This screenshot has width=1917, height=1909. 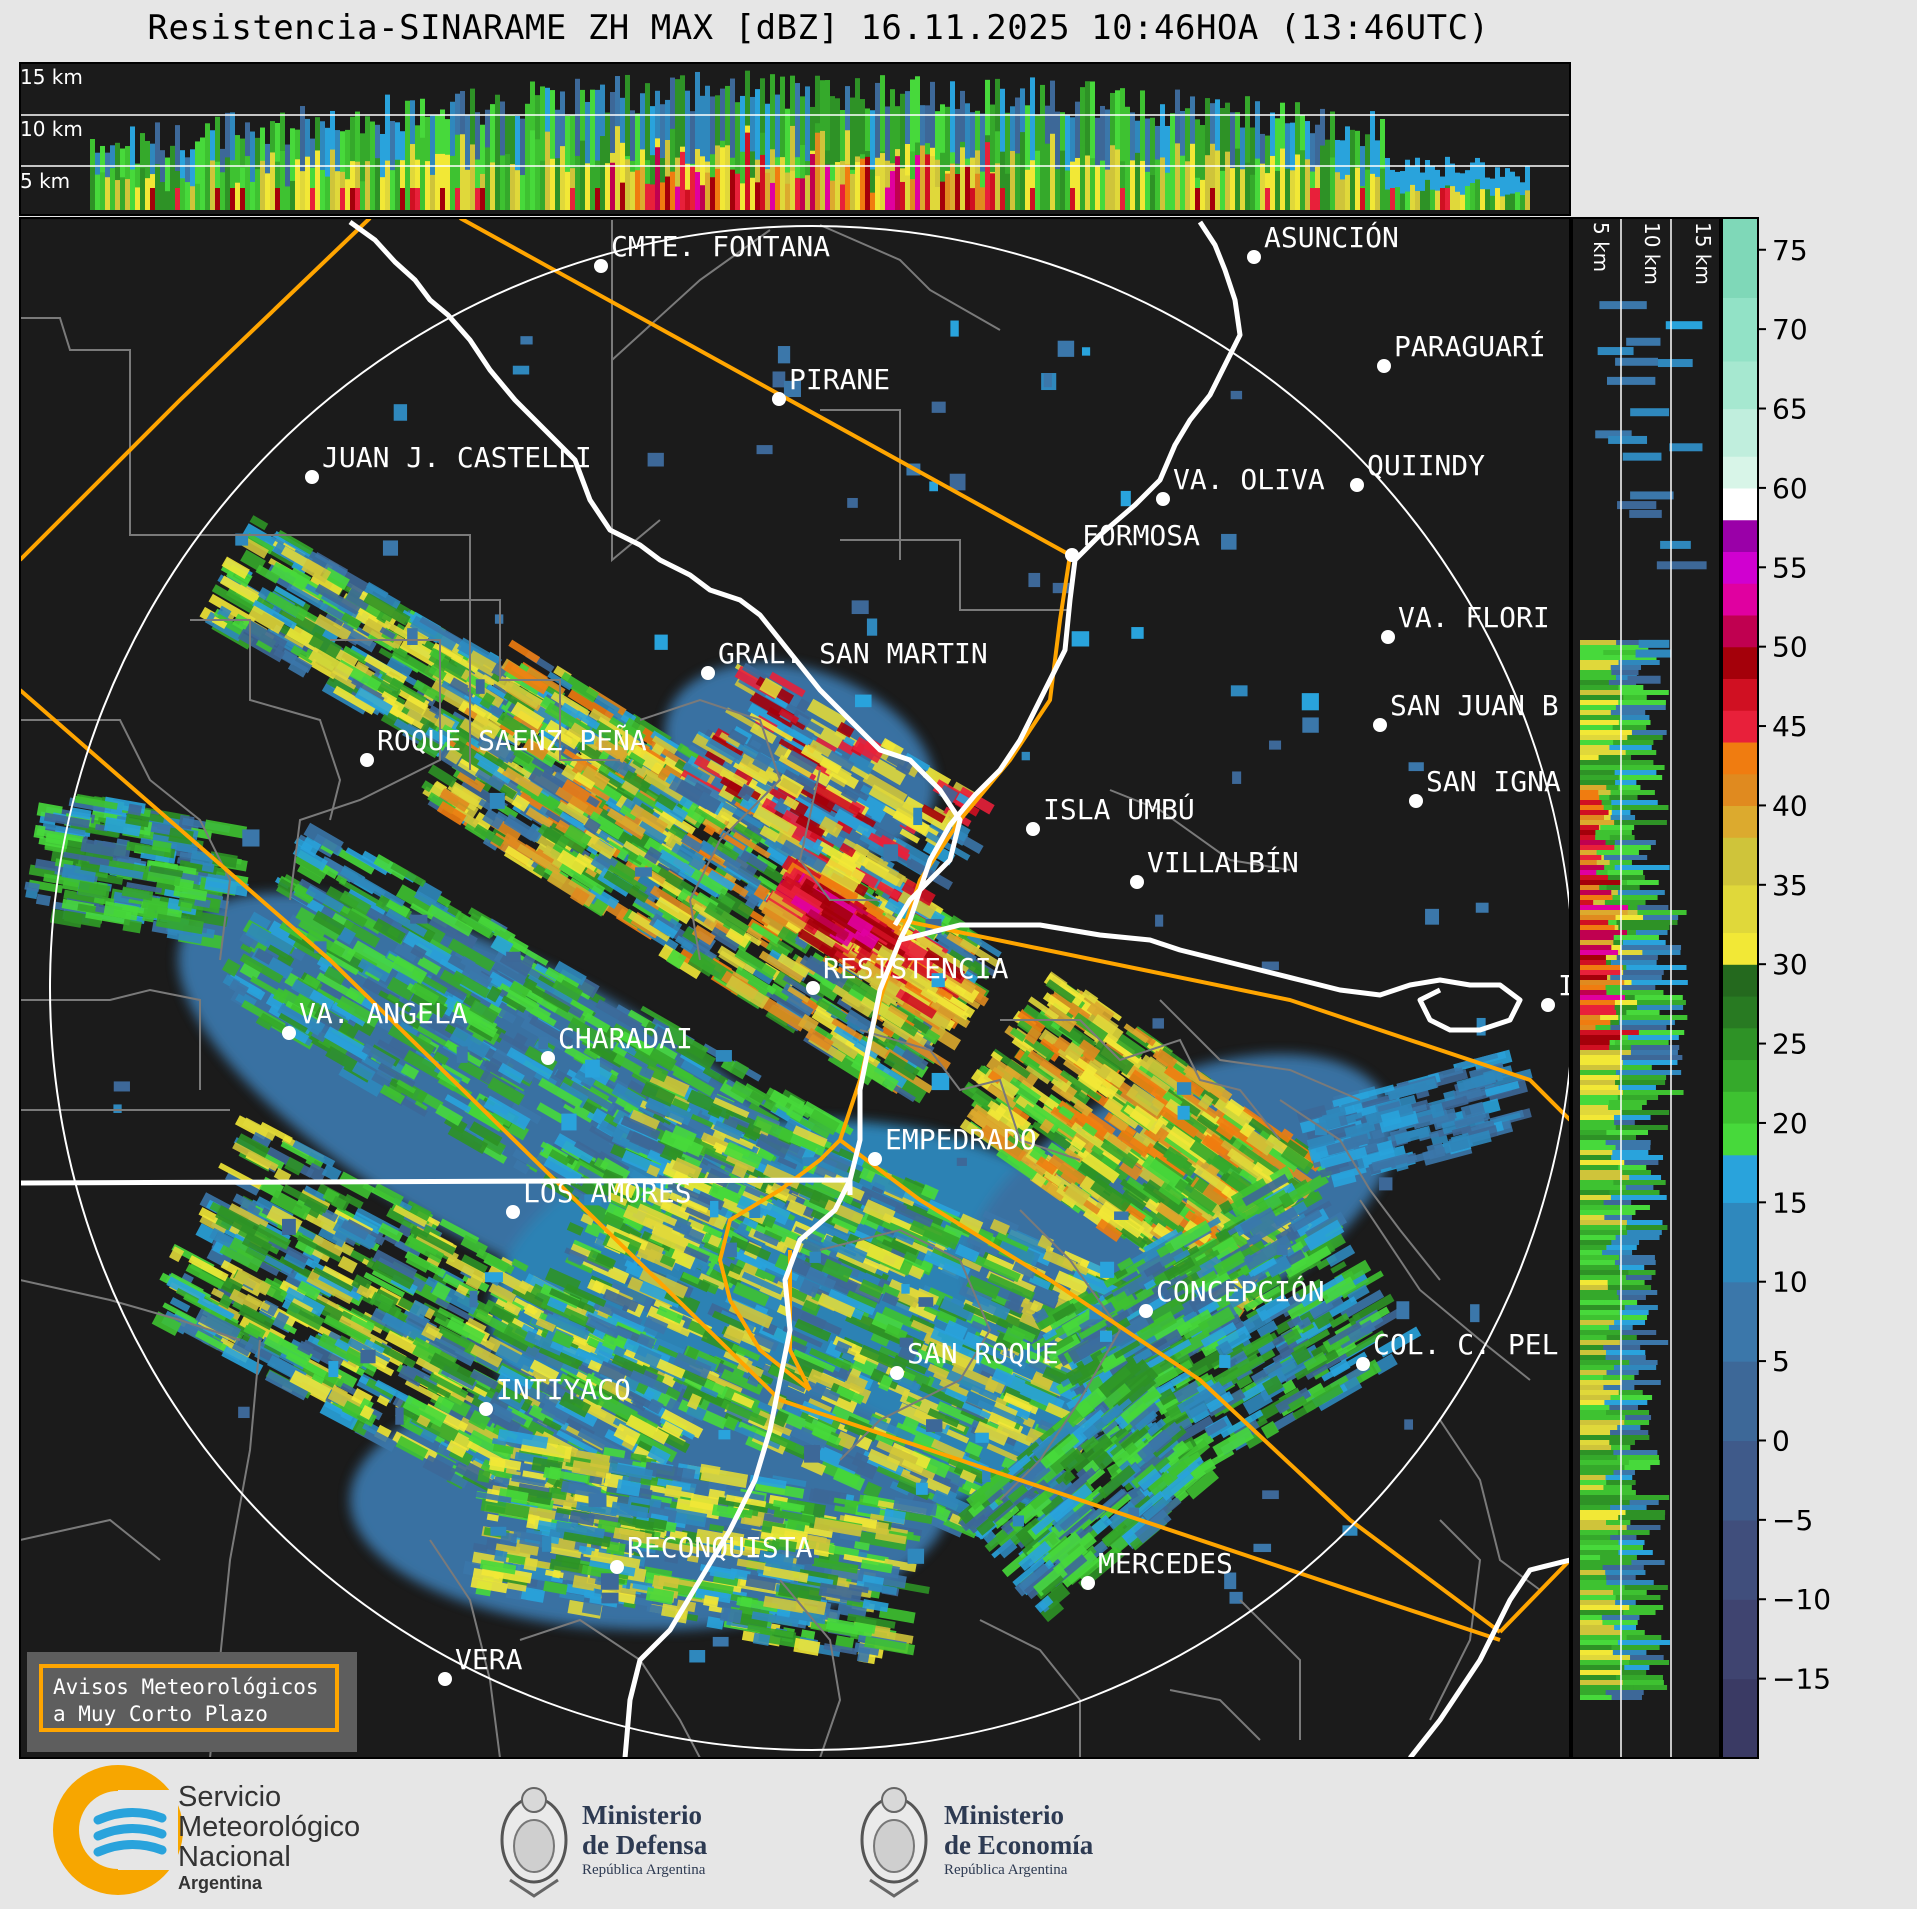 I want to click on colorbar-tick-label: 40, so click(x=1790, y=805).